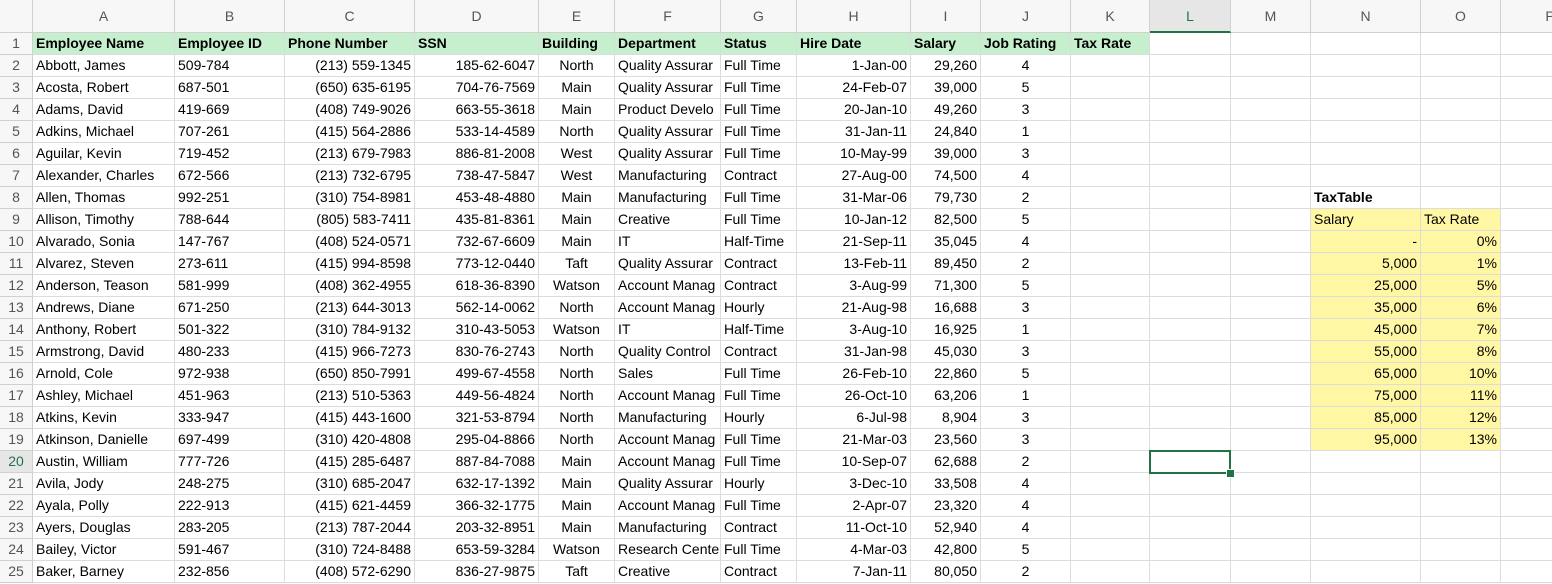  I want to click on cell: Department, so click(668, 44).